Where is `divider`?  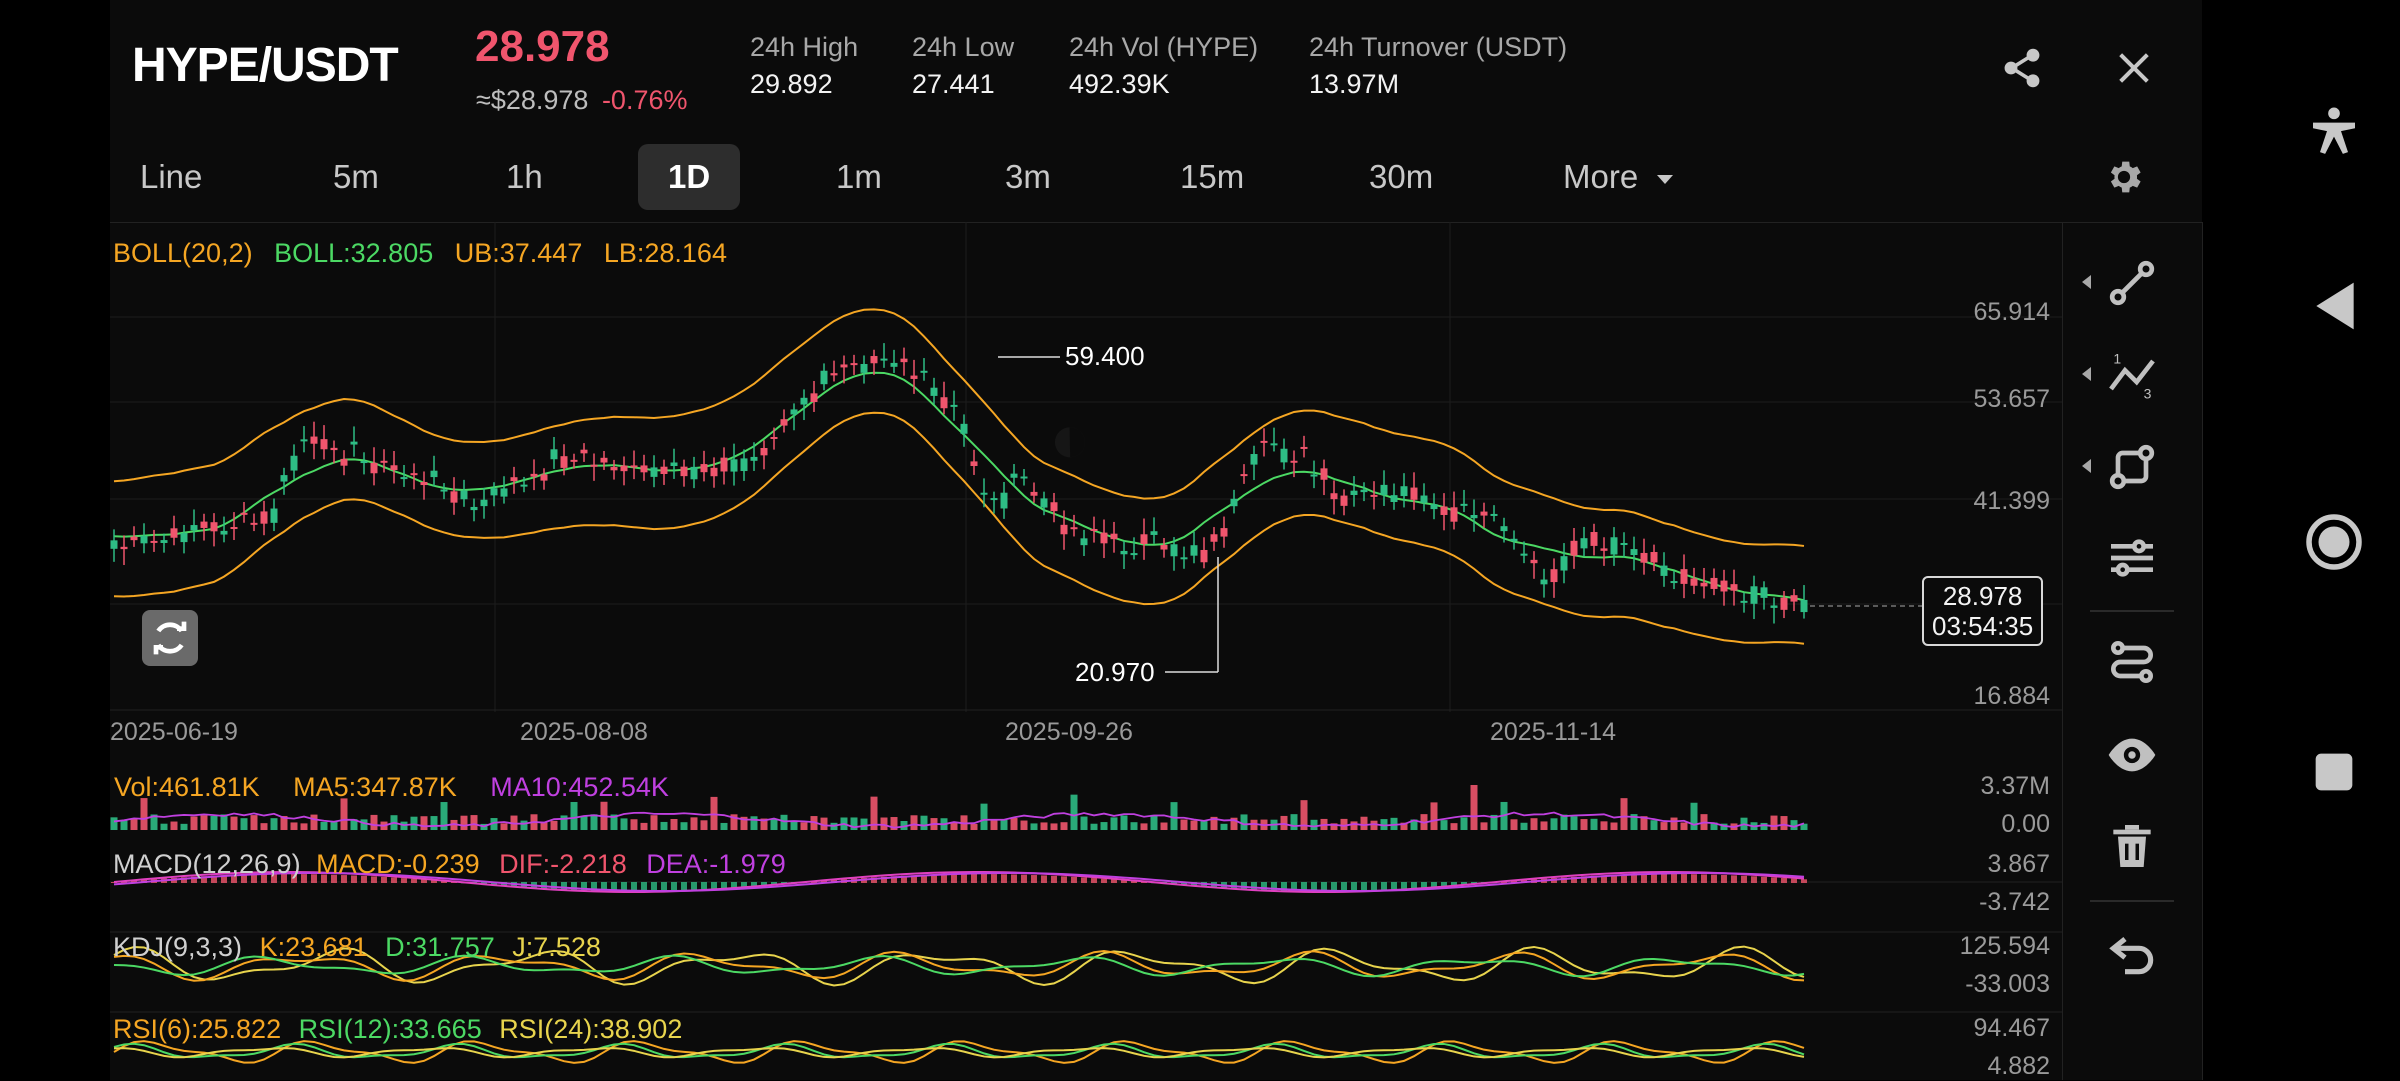
divider is located at coordinates (2132, 611).